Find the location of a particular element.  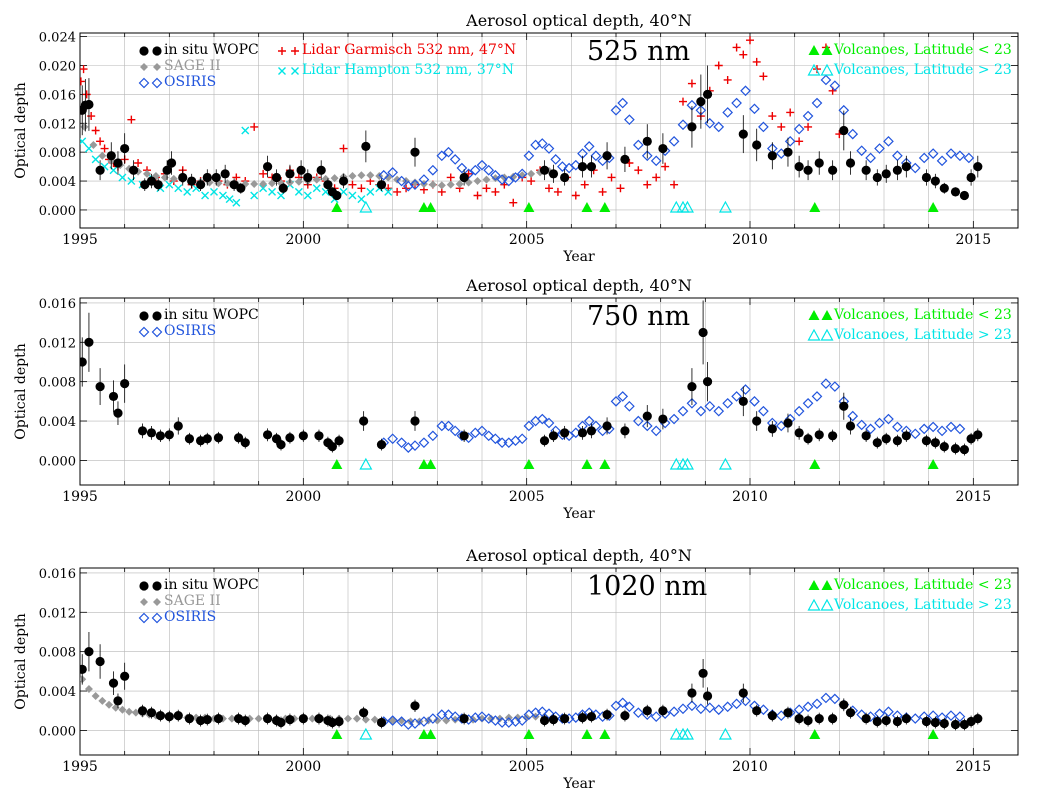

y-tick-label: 0.024 is located at coordinates (57, 38).